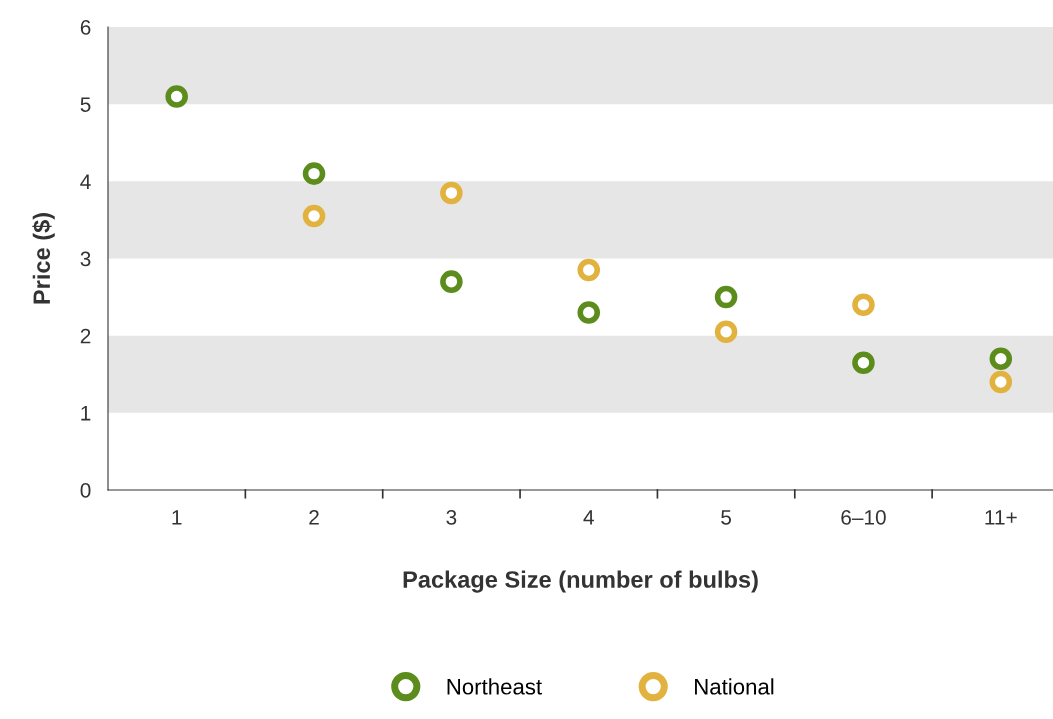  What do you see at coordinates (85, 336) in the screenshot?
I see `y-tick-label: 2` at bounding box center [85, 336].